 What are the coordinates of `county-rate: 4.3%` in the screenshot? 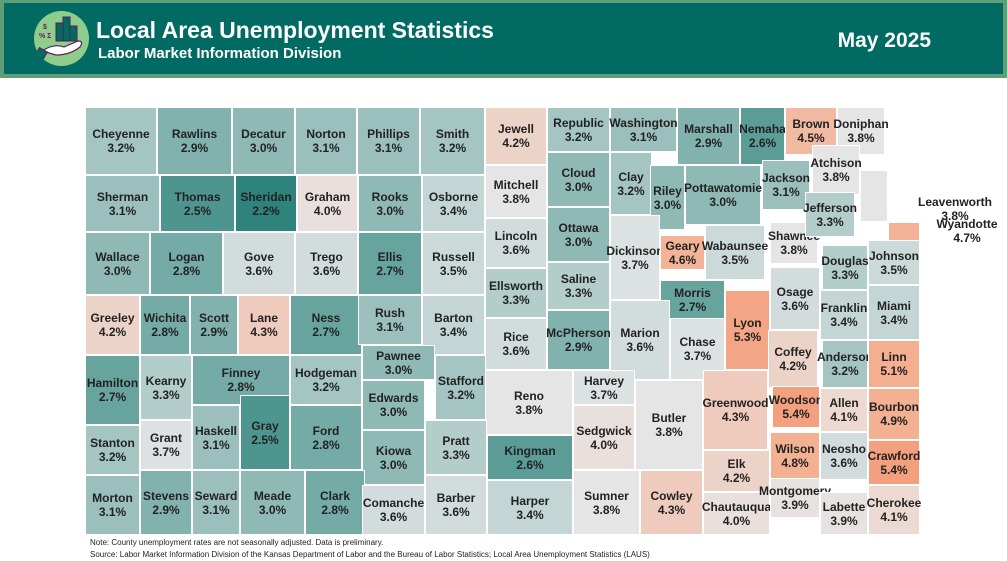 It's located at (671, 509).